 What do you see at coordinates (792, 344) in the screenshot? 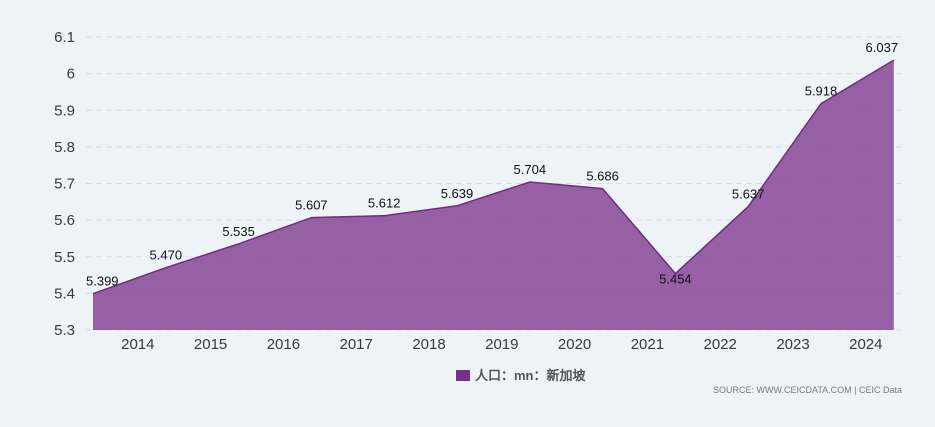
I see `x-tick-label: 2023` at bounding box center [792, 344].